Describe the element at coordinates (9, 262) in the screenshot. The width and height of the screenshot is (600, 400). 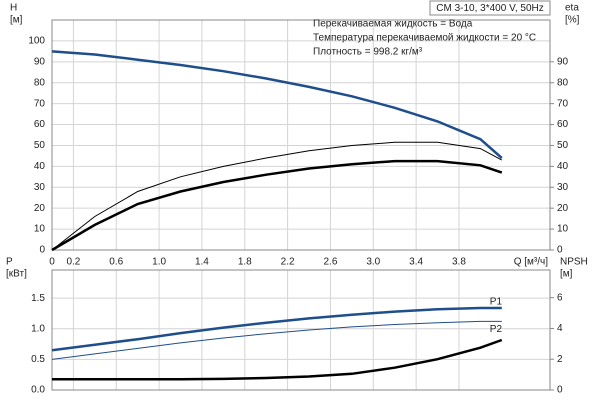
I see `y-axis-label: P` at that location.